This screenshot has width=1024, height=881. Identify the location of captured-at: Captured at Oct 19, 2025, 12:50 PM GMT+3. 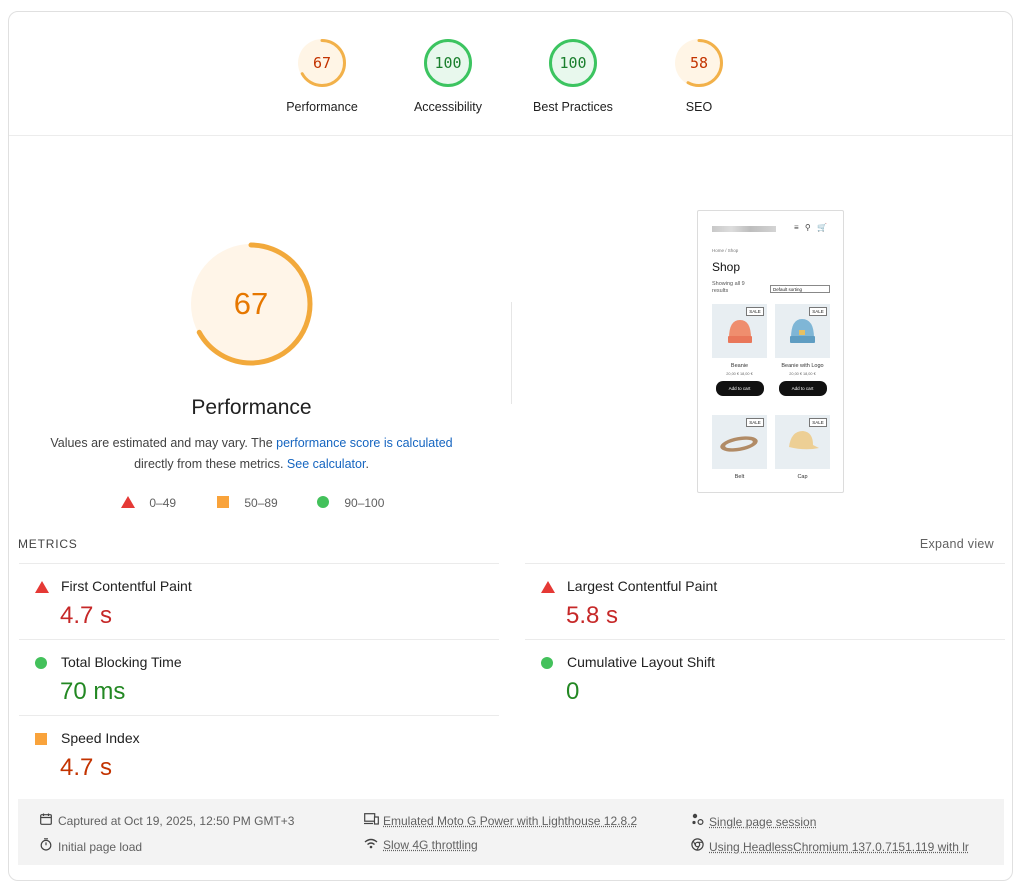
(166, 820).